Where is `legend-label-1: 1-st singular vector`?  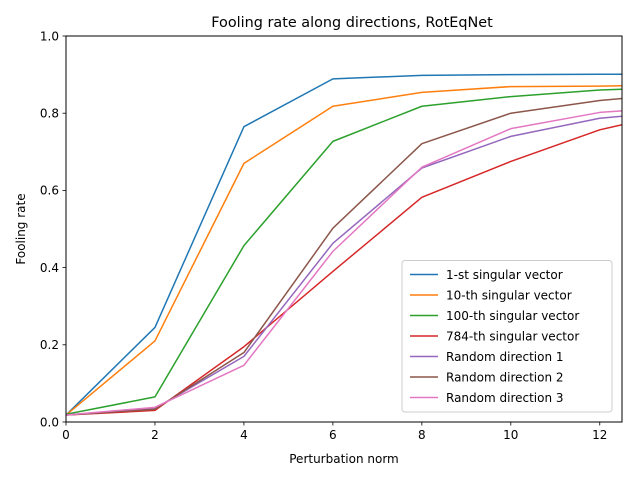 legend-label-1: 1-st singular vector is located at coordinates (504, 275).